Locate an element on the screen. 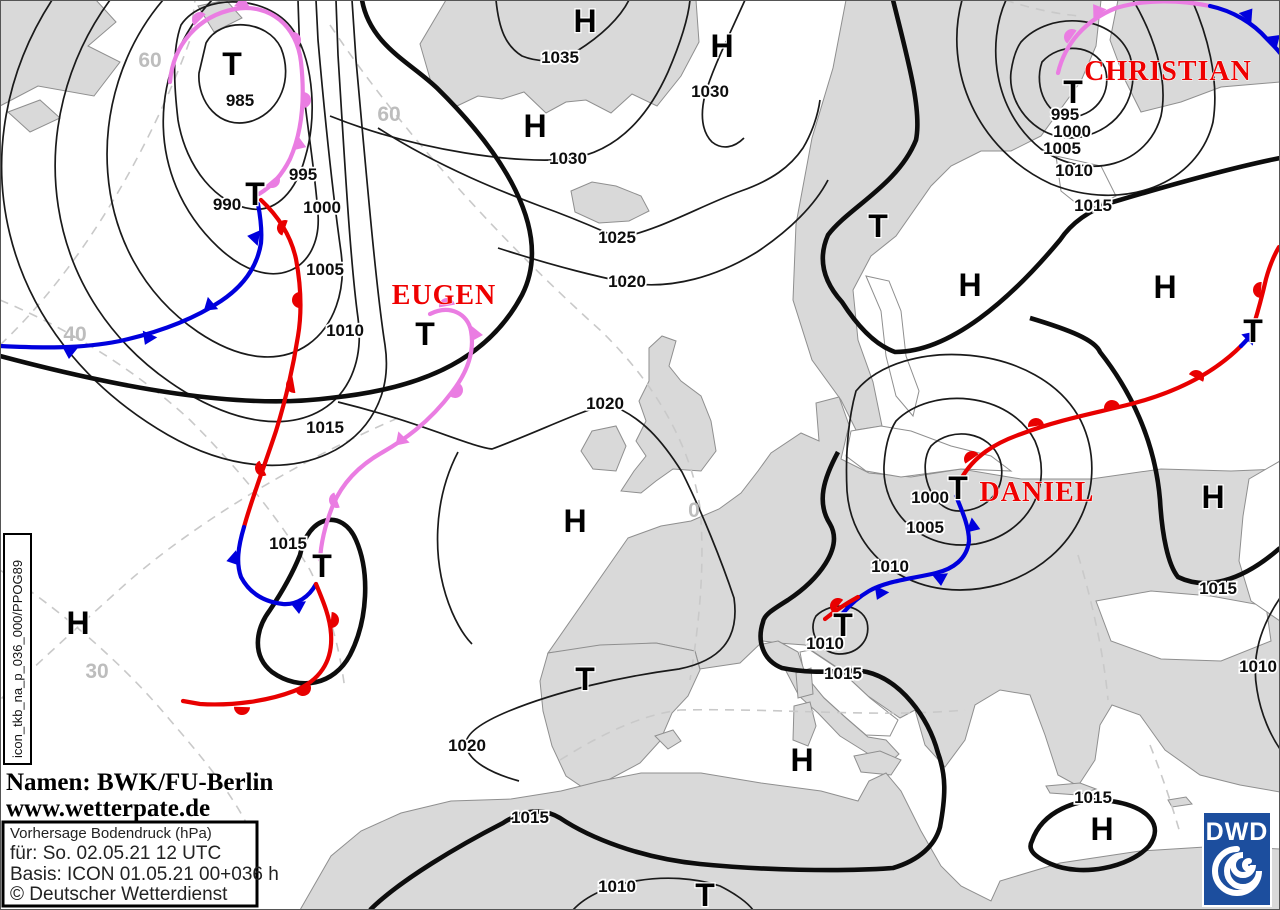 The width and height of the screenshot is (1280, 910). isobar-label: 990 is located at coordinates (227, 204).